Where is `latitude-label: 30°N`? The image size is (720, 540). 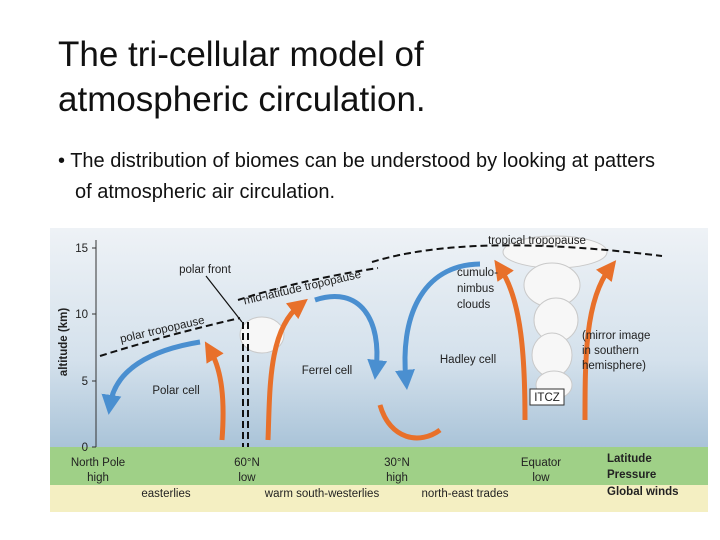
latitude-label: 30°N is located at coordinates (397, 463).